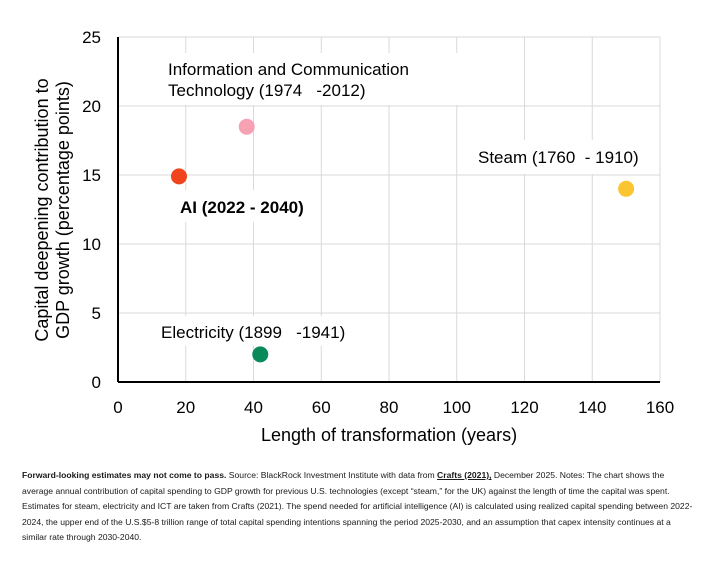 The width and height of the screenshot is (714, 572). What do you see at coordinates (321, 407) in the screenshot?
I see `x-tick-label: 60` at bounding box center [321, 407].